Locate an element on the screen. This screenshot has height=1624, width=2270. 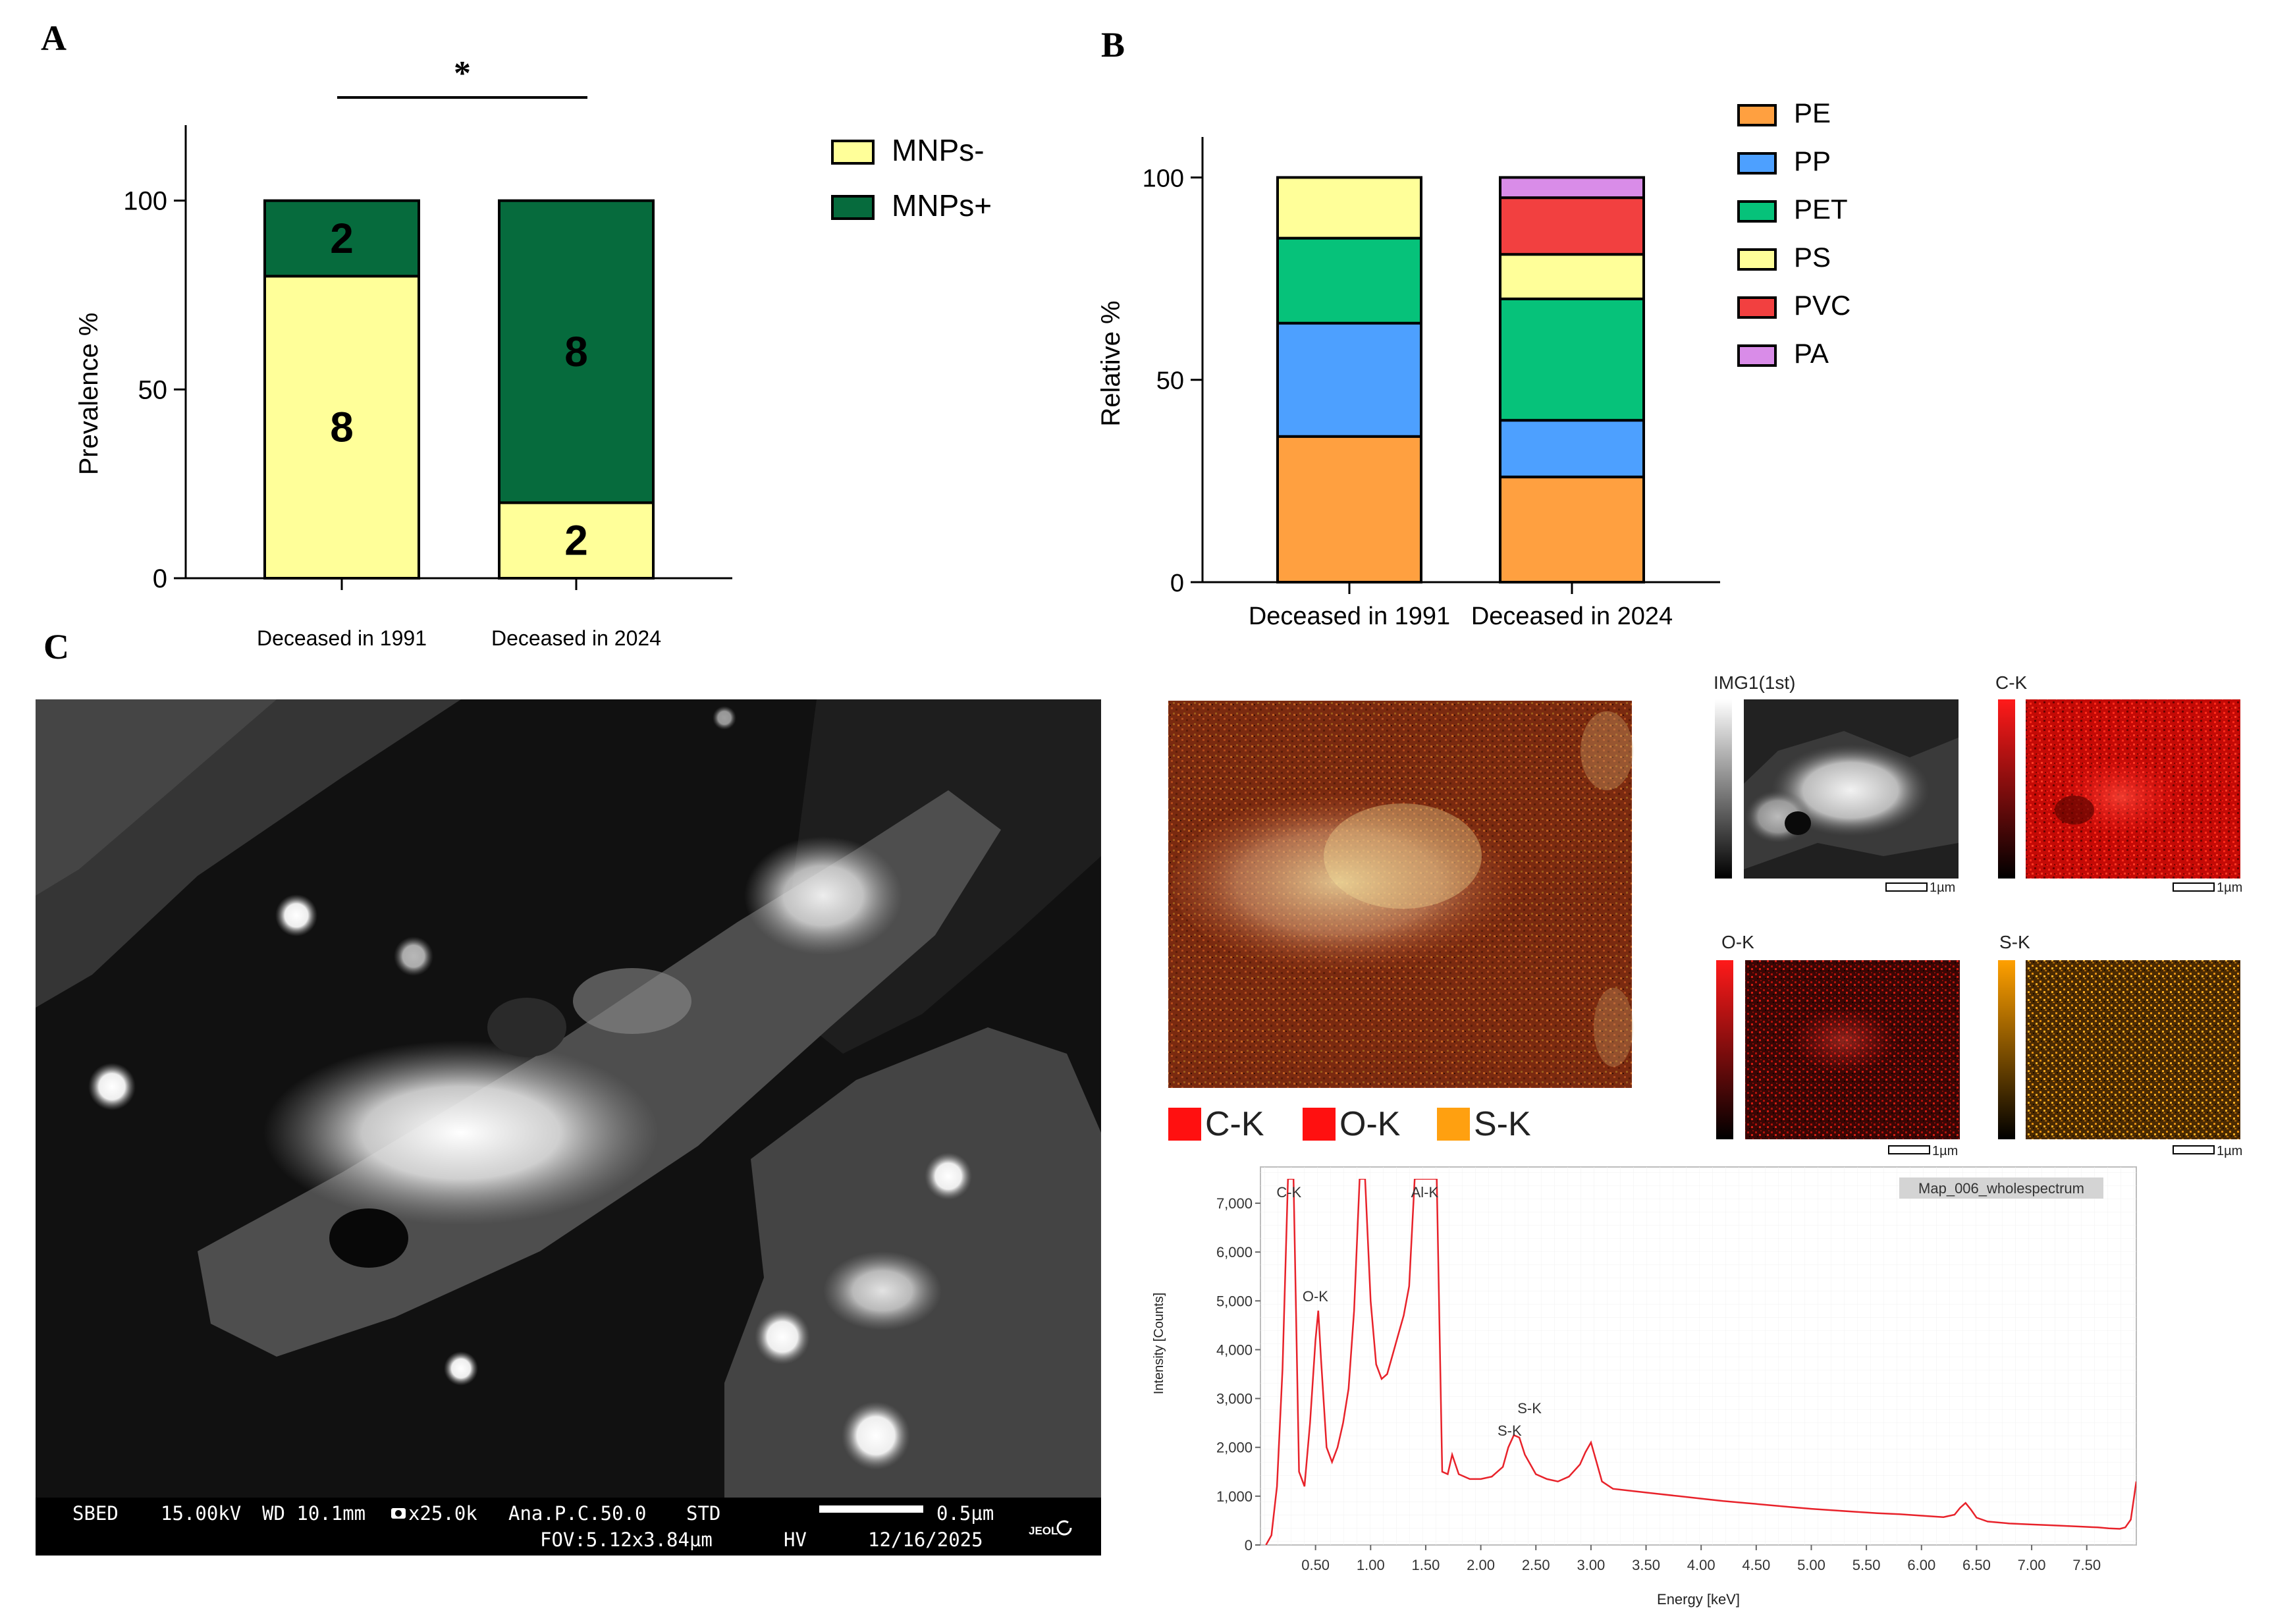
chart-a-bars is located at coordinates (459, 389).